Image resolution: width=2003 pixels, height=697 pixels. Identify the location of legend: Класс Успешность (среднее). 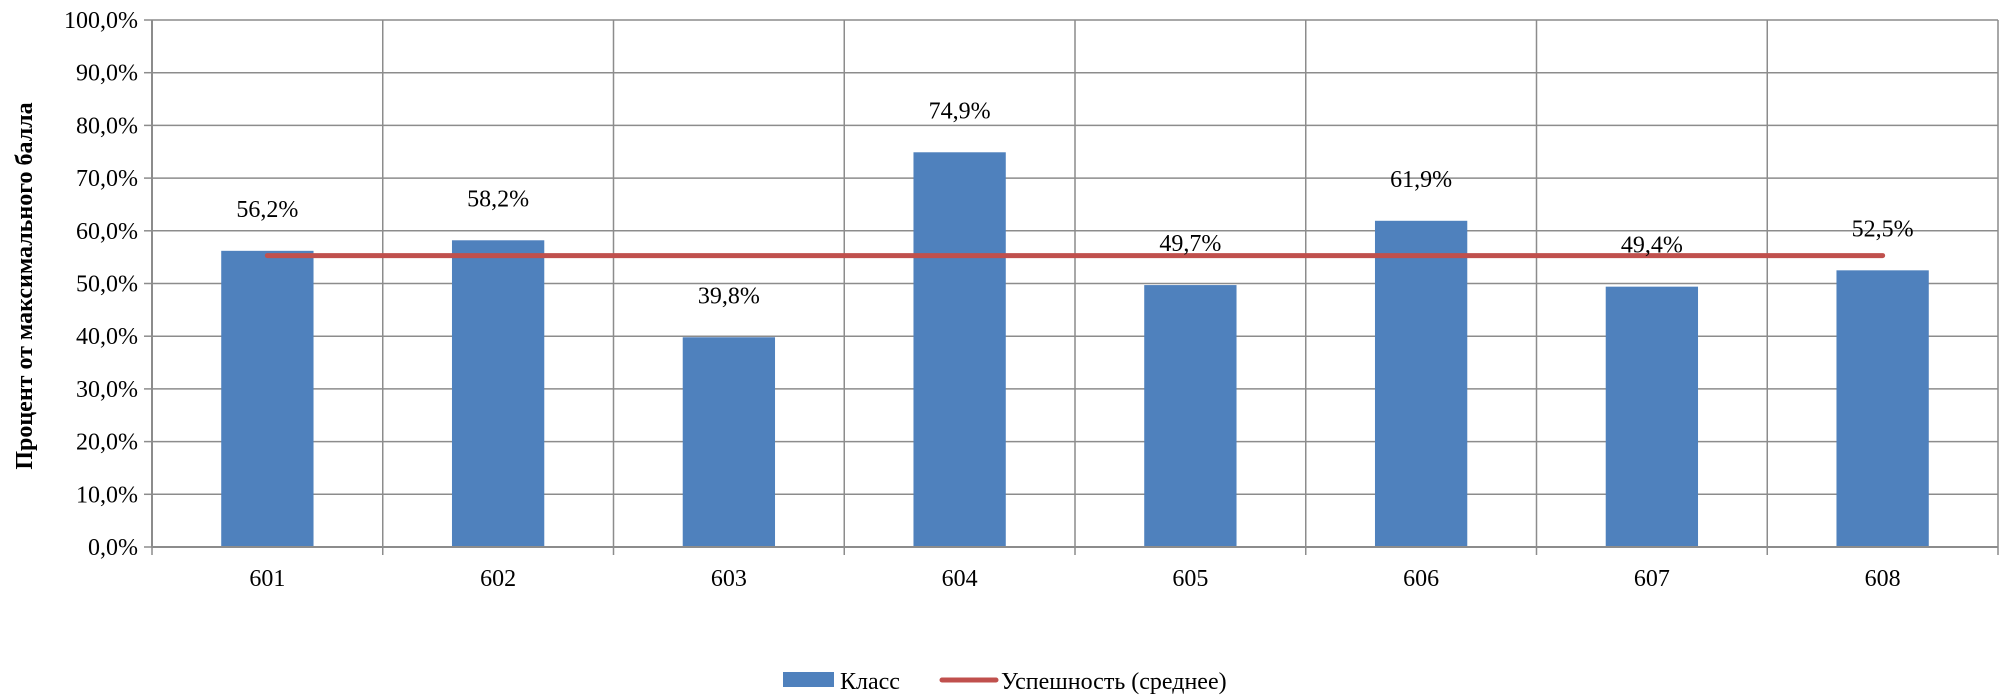
(1005, 682).